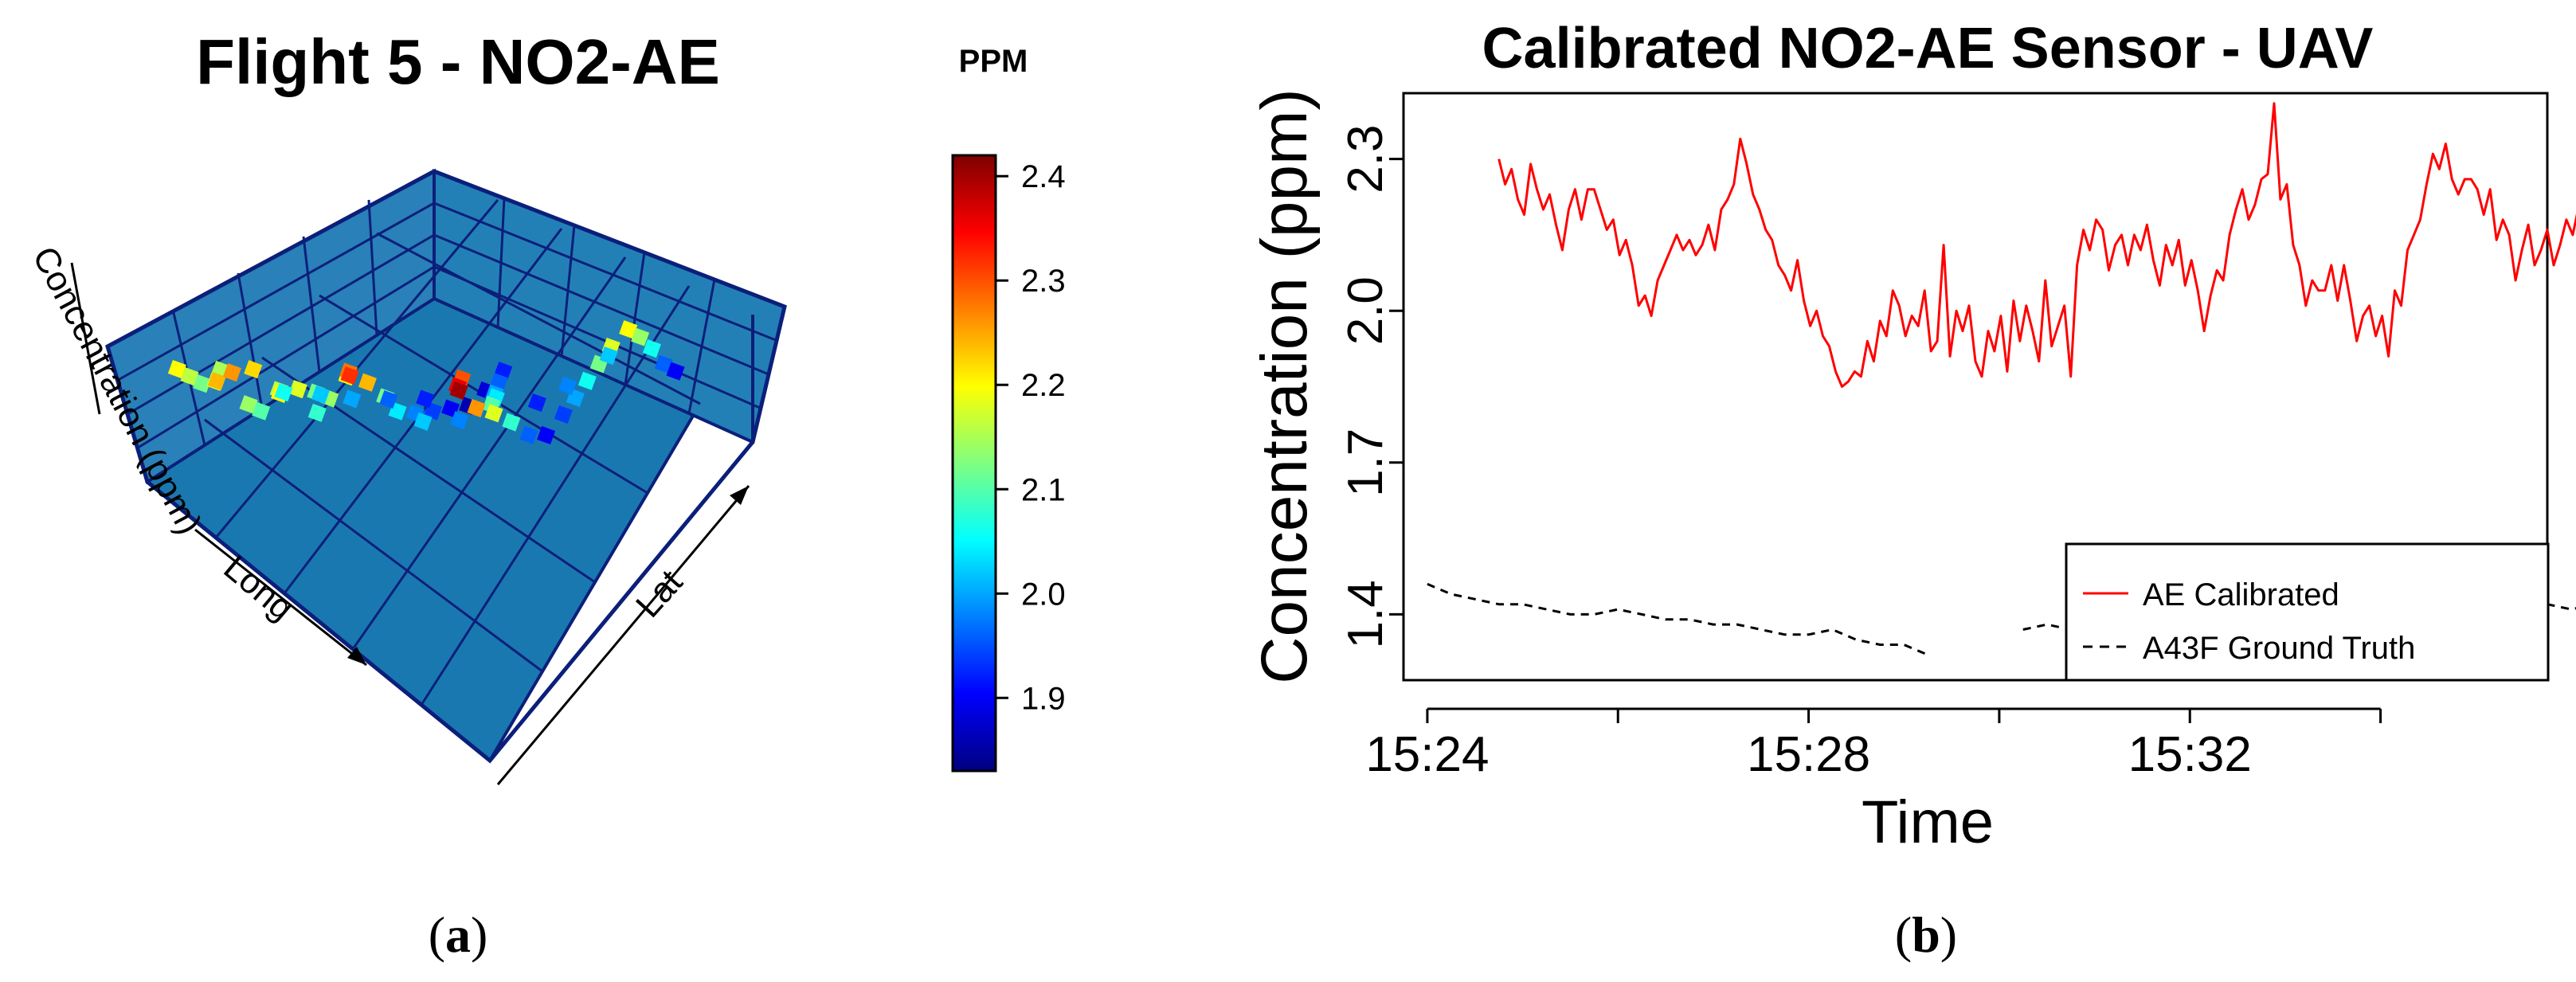  What do you see at coordinates (1926, 934) in the screenshot?
I see `panel-b-caption: (b)` at bounding box center [1926, 934].